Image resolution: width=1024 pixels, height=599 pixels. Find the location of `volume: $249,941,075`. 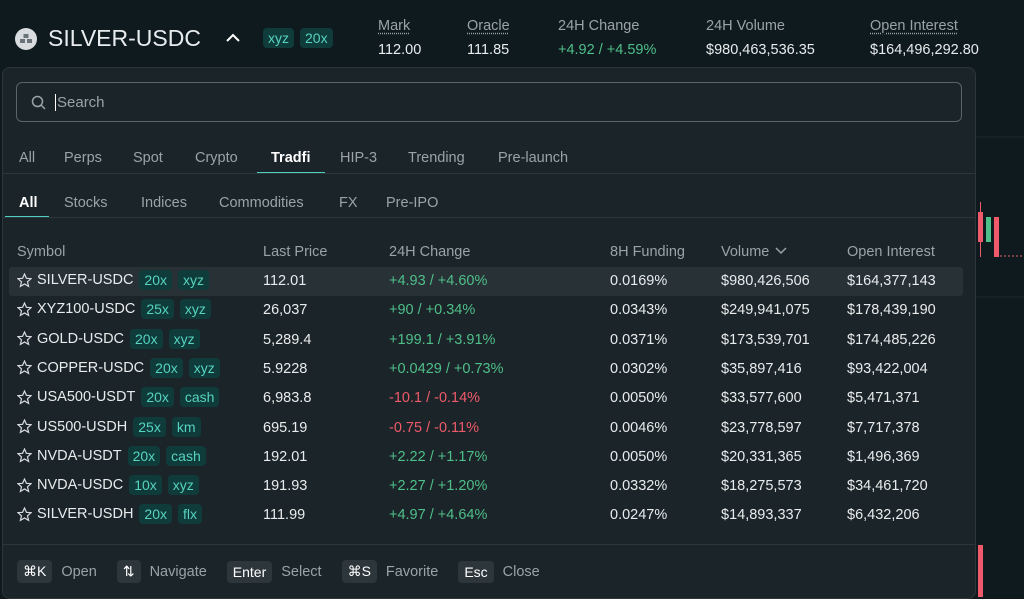

volume: $249,941,075 is located at coordinates (765, 310).